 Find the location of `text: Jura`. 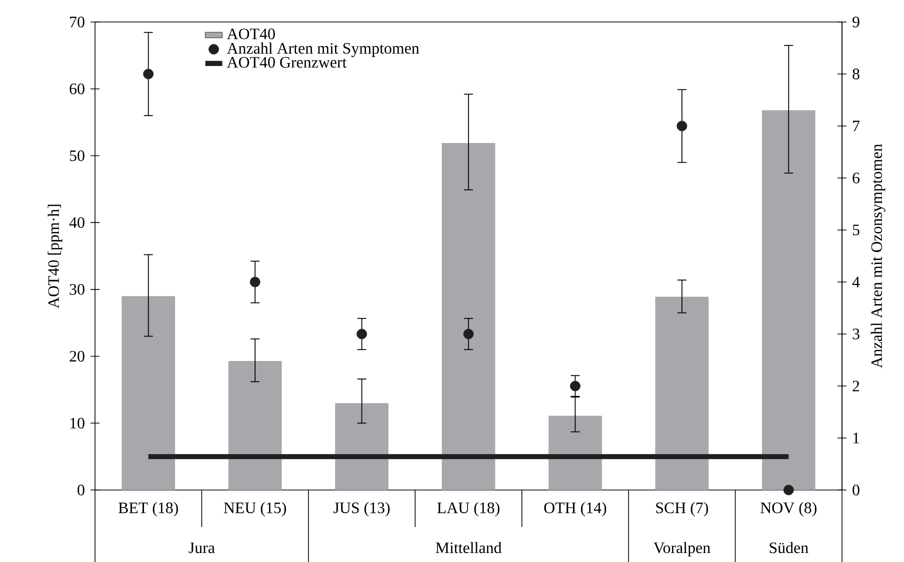

text: Jura is located at coordinates (201, 548).